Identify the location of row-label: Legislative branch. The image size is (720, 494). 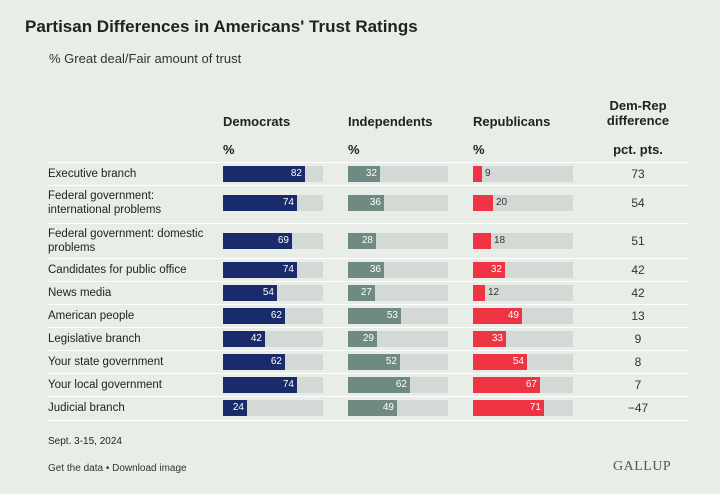
(94, 339).